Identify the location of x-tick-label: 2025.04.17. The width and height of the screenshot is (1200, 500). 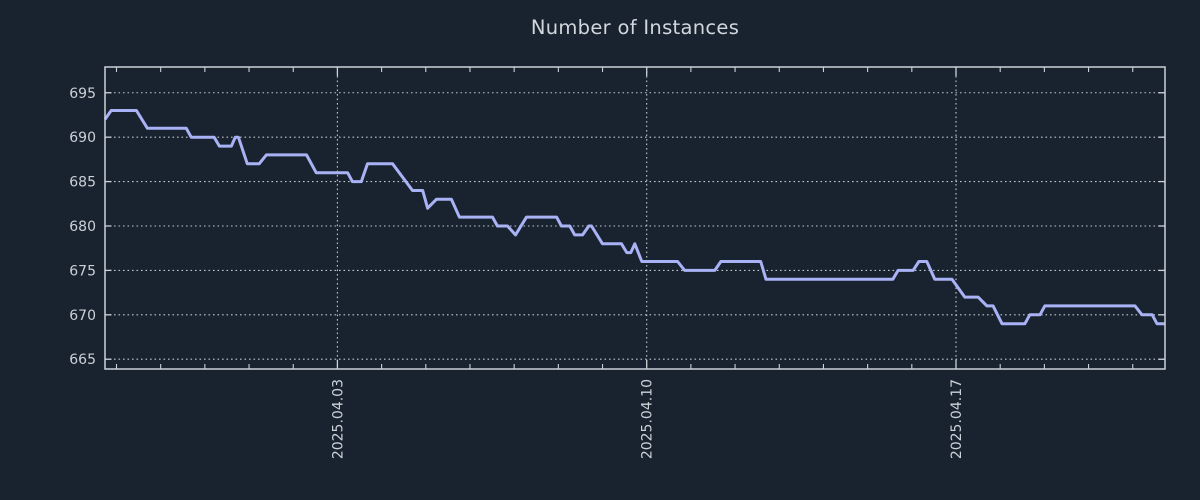
(957, 419).